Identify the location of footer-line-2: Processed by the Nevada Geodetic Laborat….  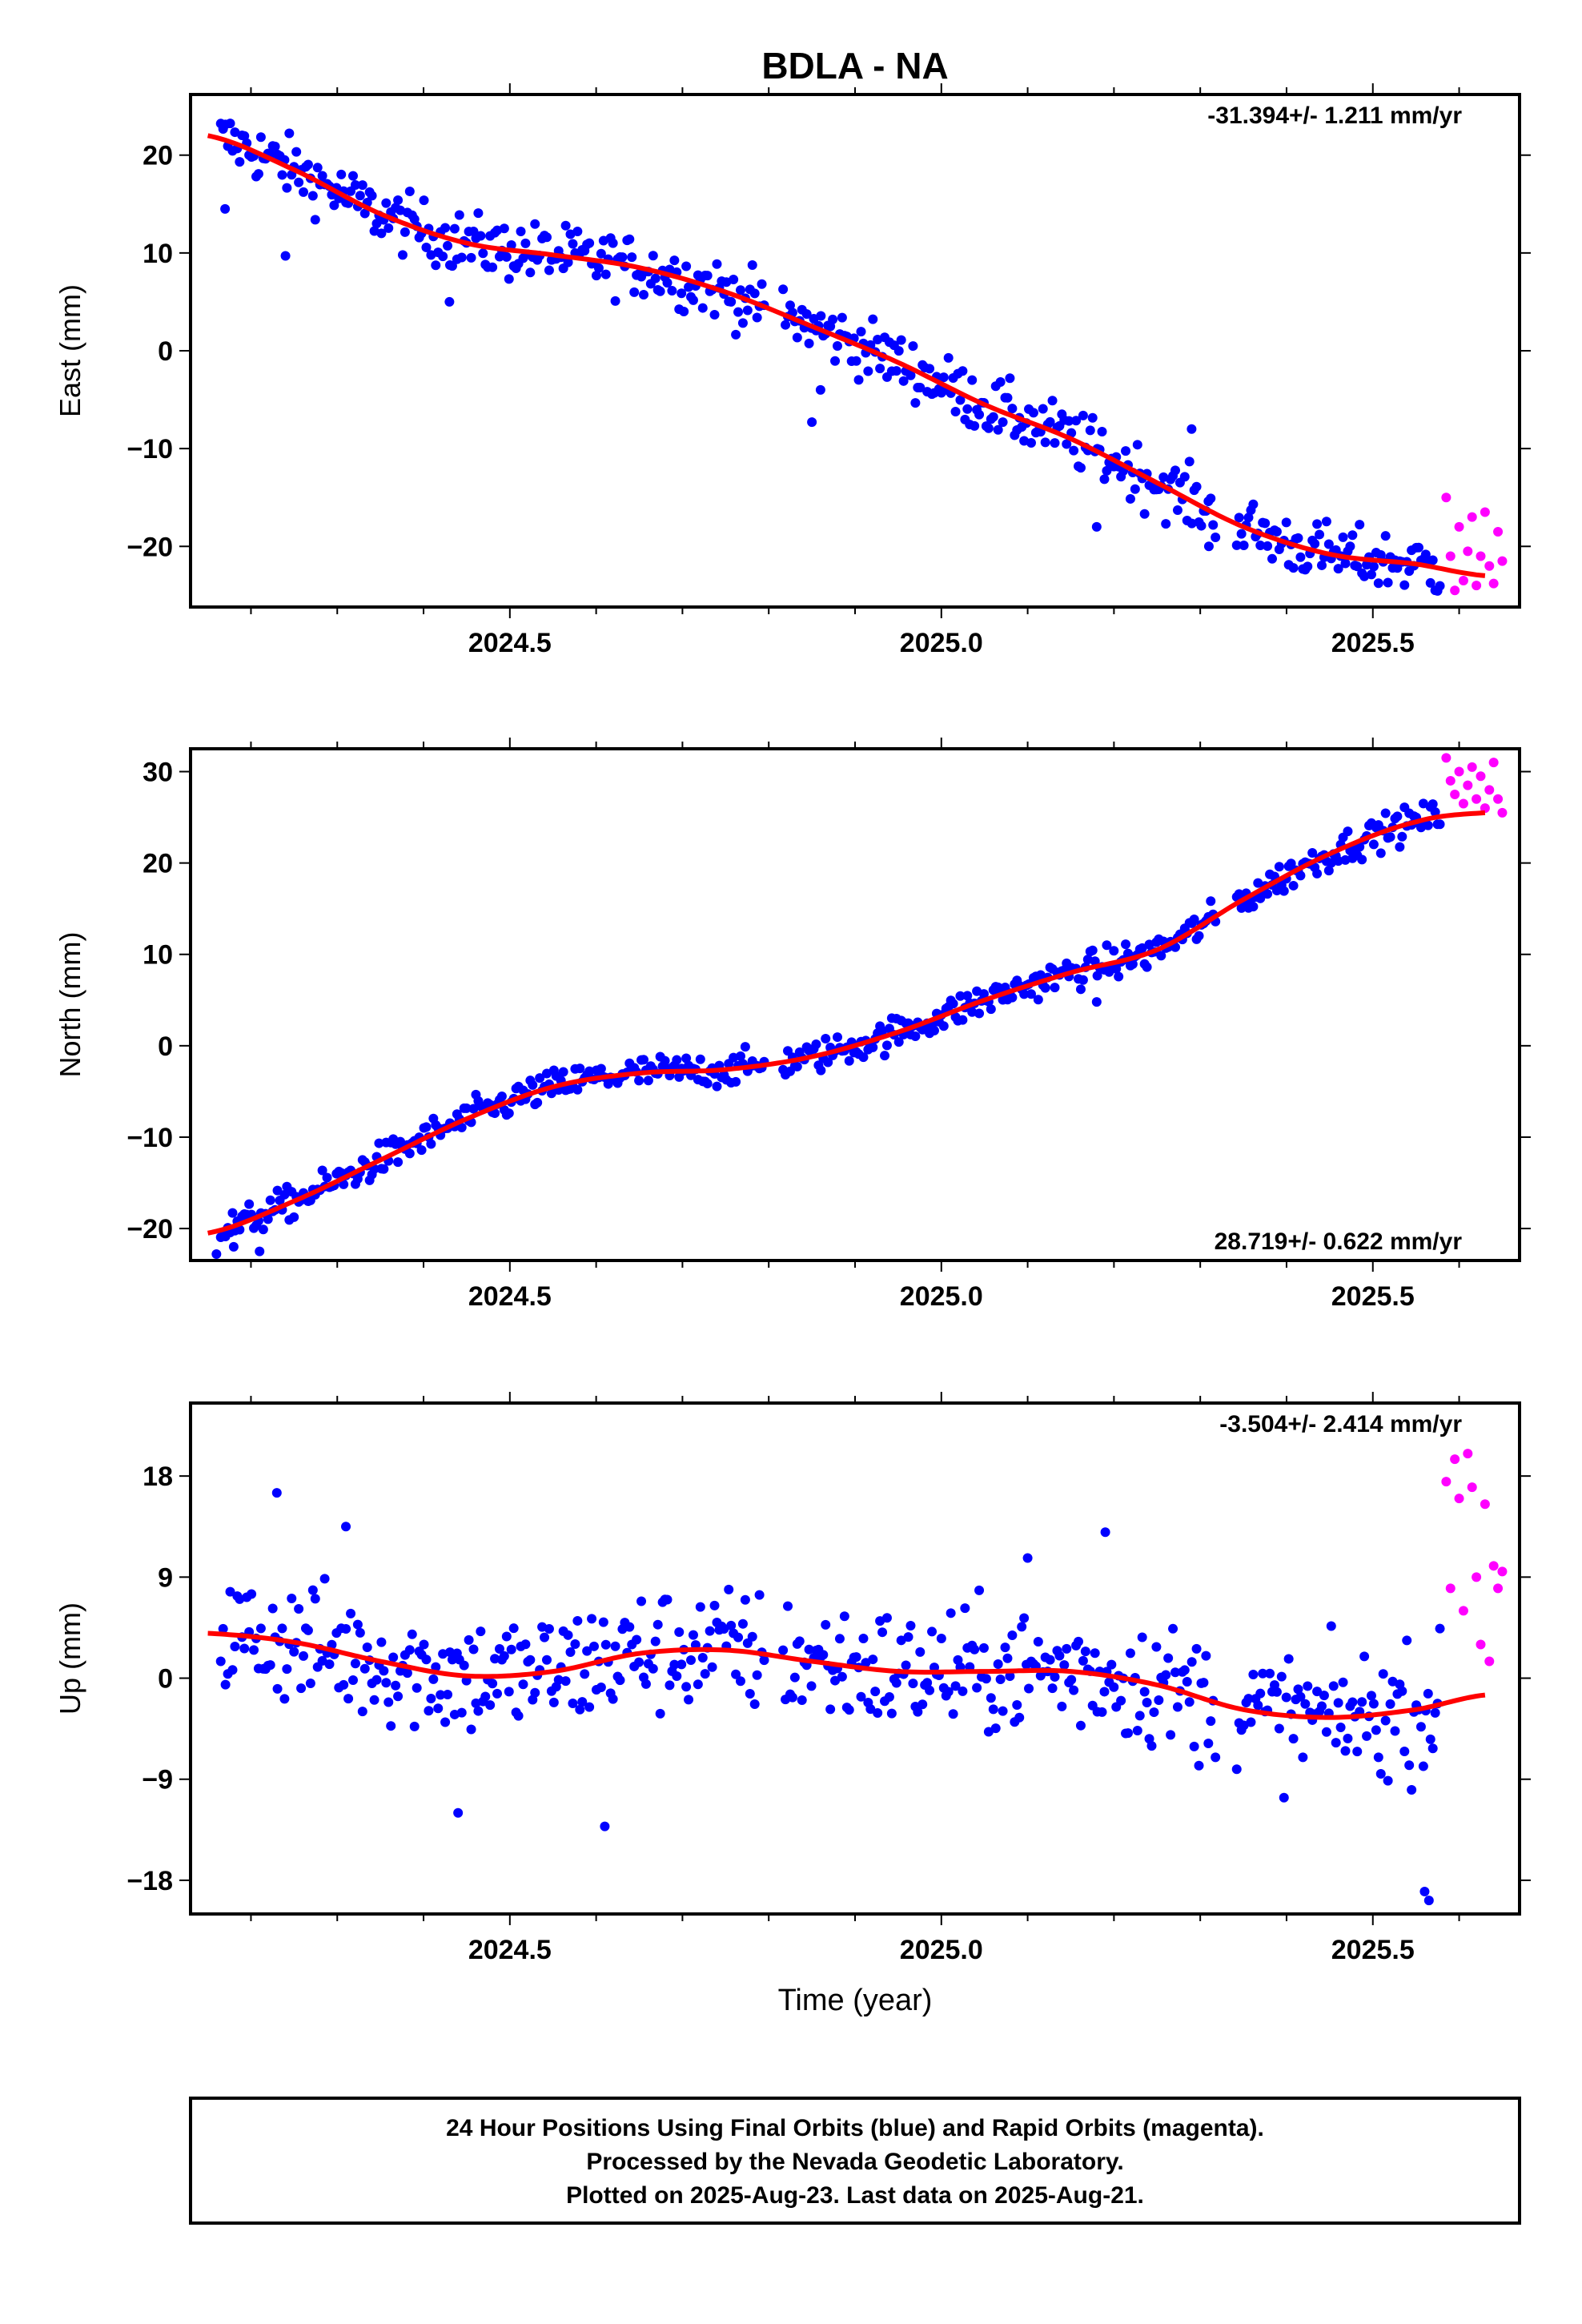
(854, 2162).